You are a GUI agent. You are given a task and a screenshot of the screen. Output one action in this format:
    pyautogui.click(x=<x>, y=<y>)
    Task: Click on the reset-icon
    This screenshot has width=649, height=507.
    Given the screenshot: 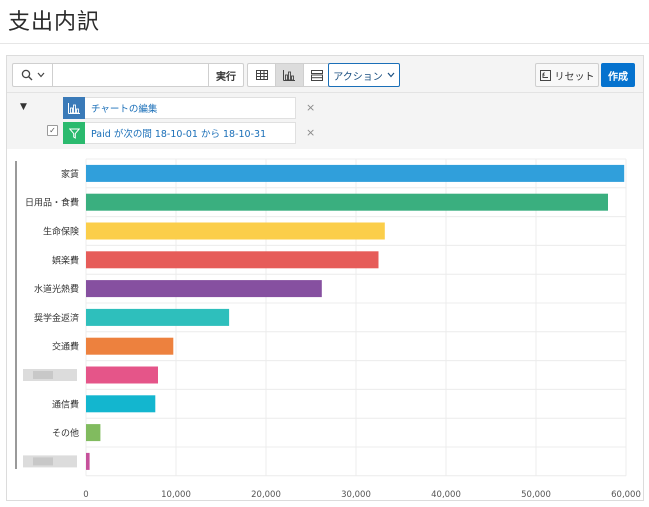 What is the action you would take?
    pyautogui.click(x=545, y=75)
    